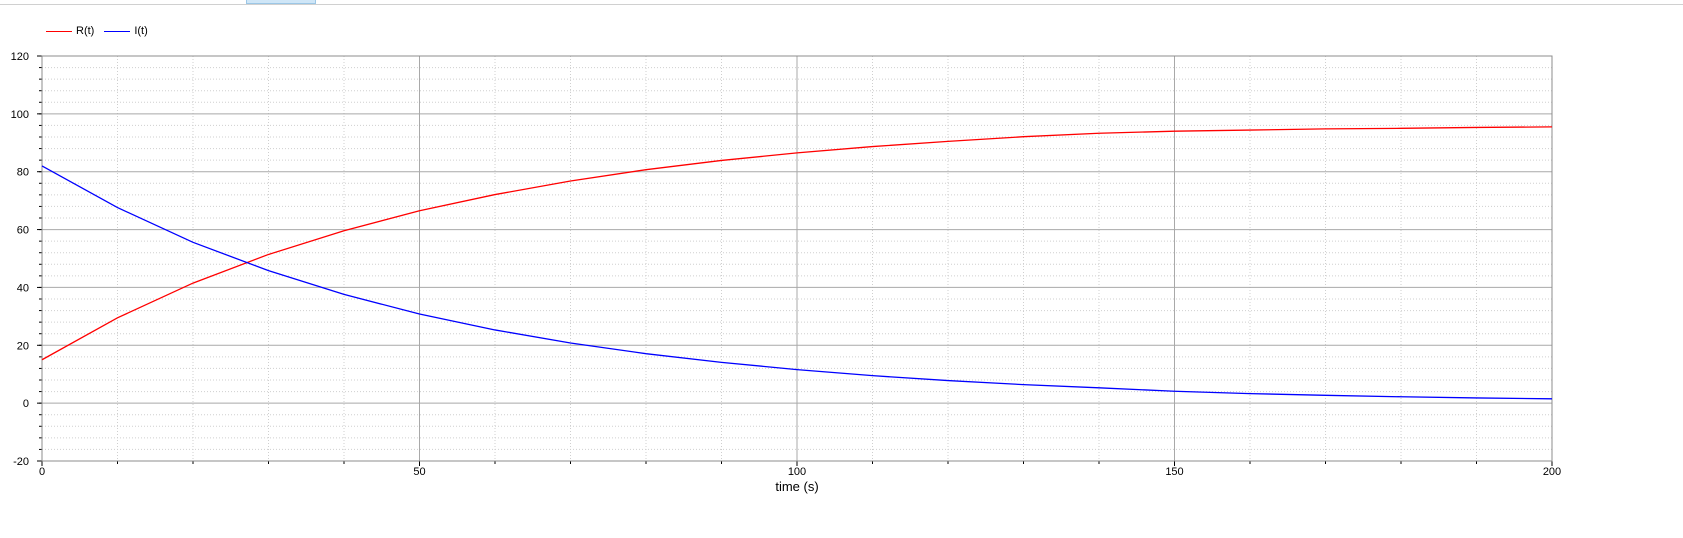 This screenshot has width=1683, height=538. Describe the element at coordinates (841, 2) in the screenshot. I see `toolbar-strip` at that location.